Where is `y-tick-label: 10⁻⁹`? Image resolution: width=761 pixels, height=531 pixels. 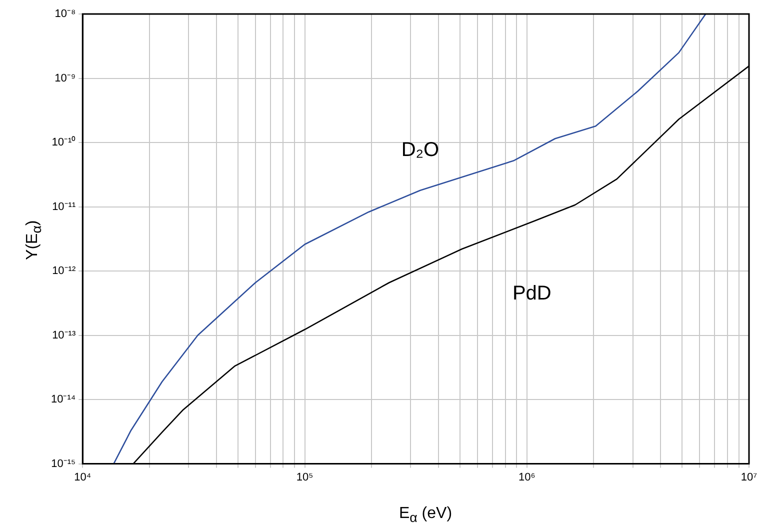
y-tick-label: 10⁻⁹ is located at coordinates (65, 78).